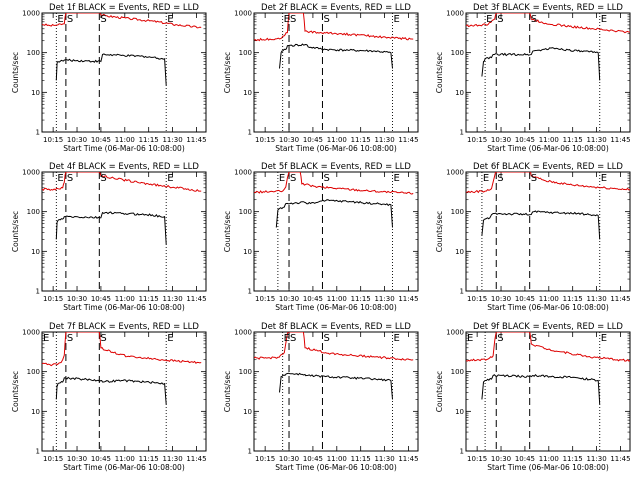 The width and height of the screenshot is (640, 480). I want to click on panel-title: Det 1f BLACK = Events, RED = LLD, so click(124, 8).